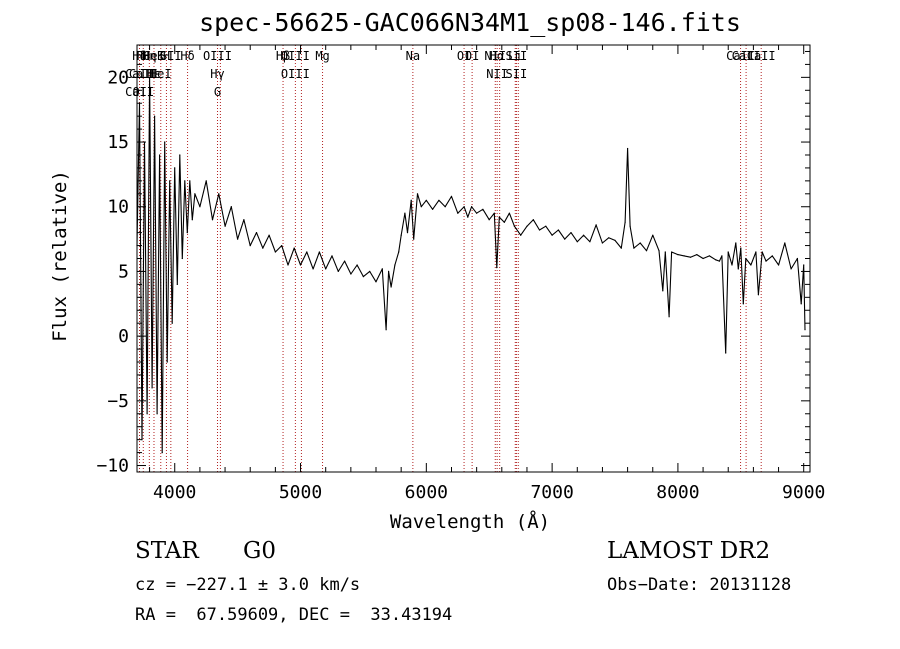 This screenshot has height=649, width=900. I want to click on x-tick-label-2: 6000, so click(426, 492).